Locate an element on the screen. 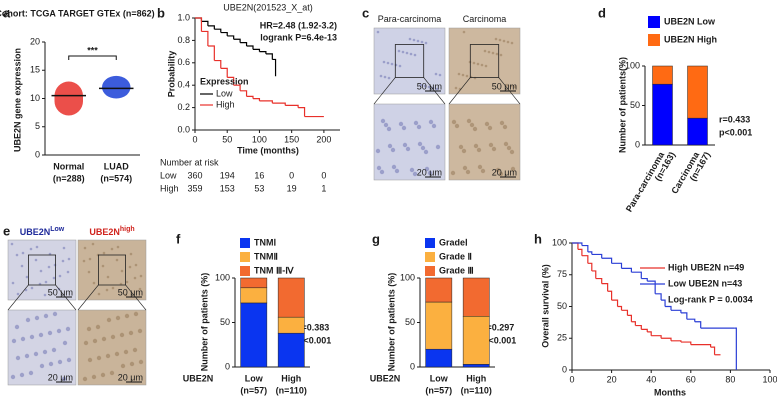  y-tick-label: 0.8 is located at coordinates (183, 40).